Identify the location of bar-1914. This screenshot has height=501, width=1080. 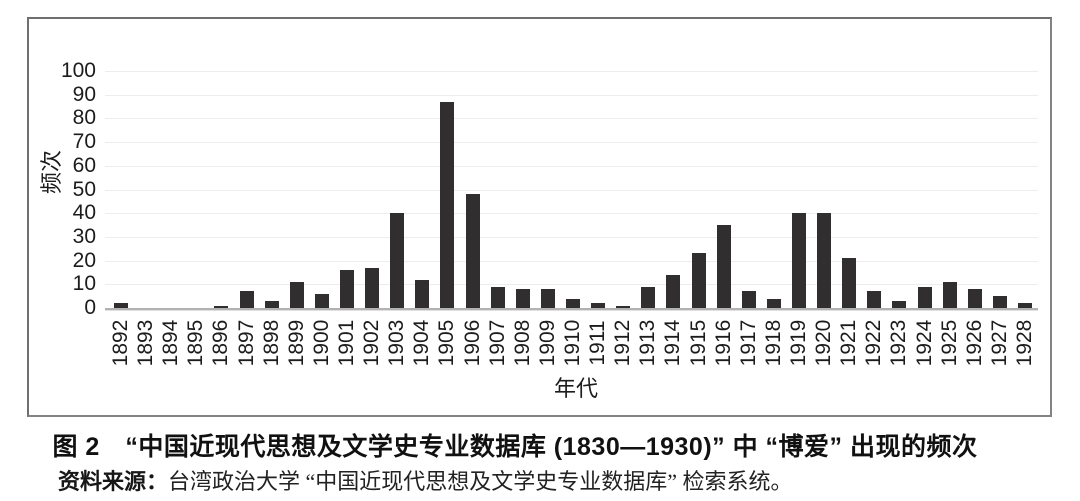
(673, 291).